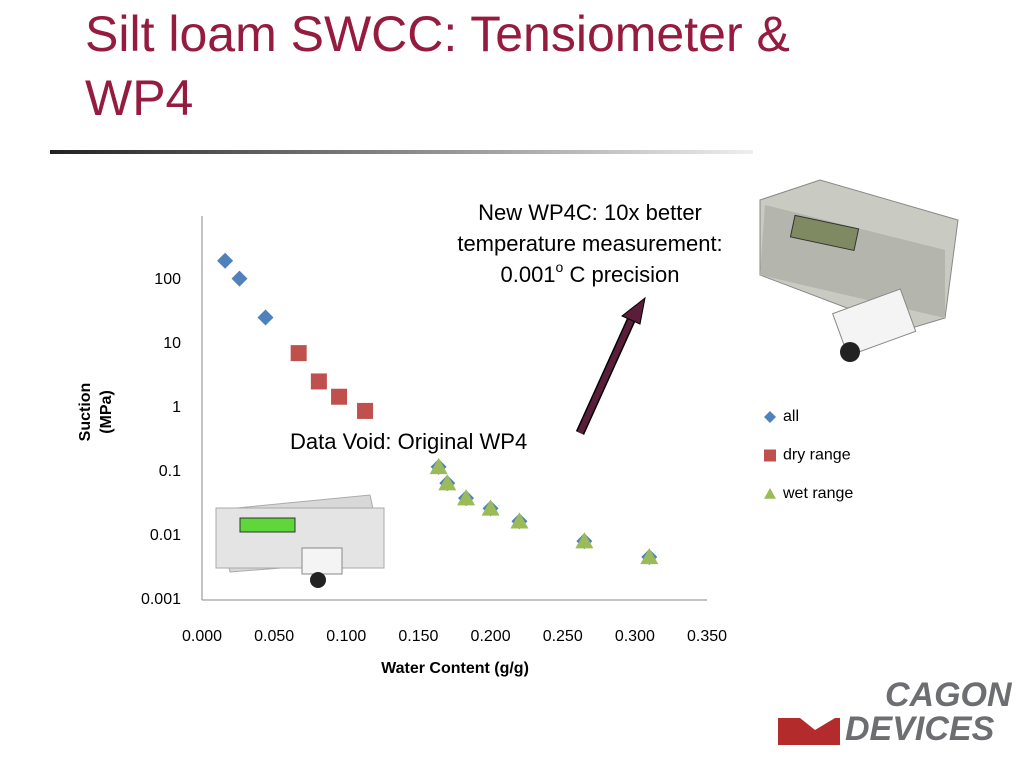 This screenshot has width=1024, height=768. Describe the element at coordinates (817, 455) in the screenshot. I see `legend-label: dry range` at that location.